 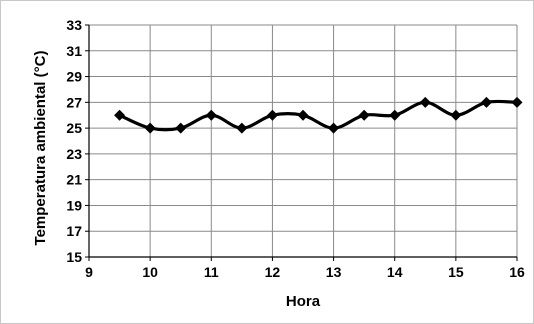 I want to click on series-layer, so click(x=318, y=115).